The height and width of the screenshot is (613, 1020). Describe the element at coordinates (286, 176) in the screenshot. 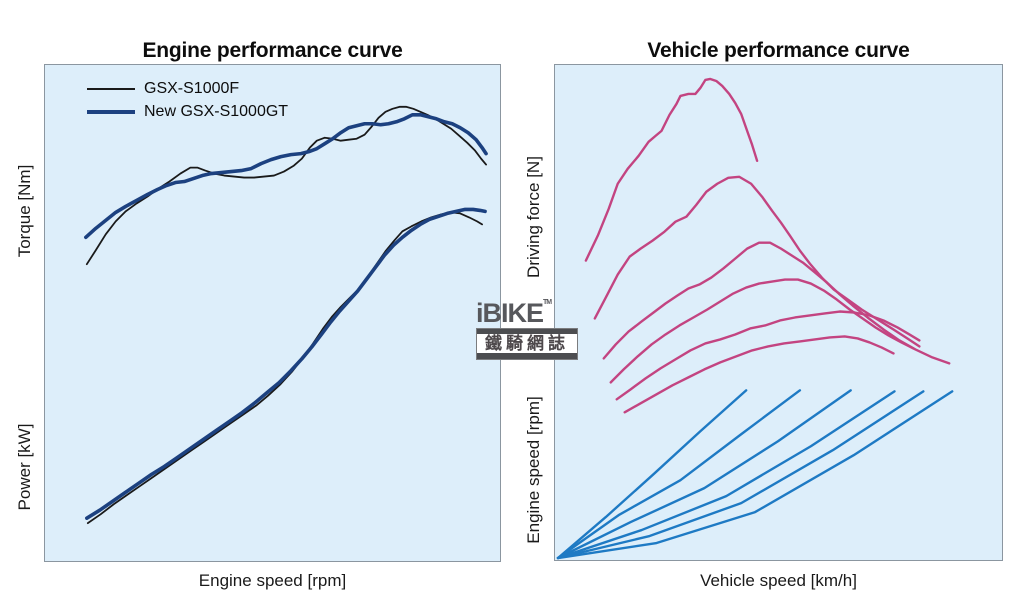

I see `torque-curve-new-gsx-s1000gt` at that location.